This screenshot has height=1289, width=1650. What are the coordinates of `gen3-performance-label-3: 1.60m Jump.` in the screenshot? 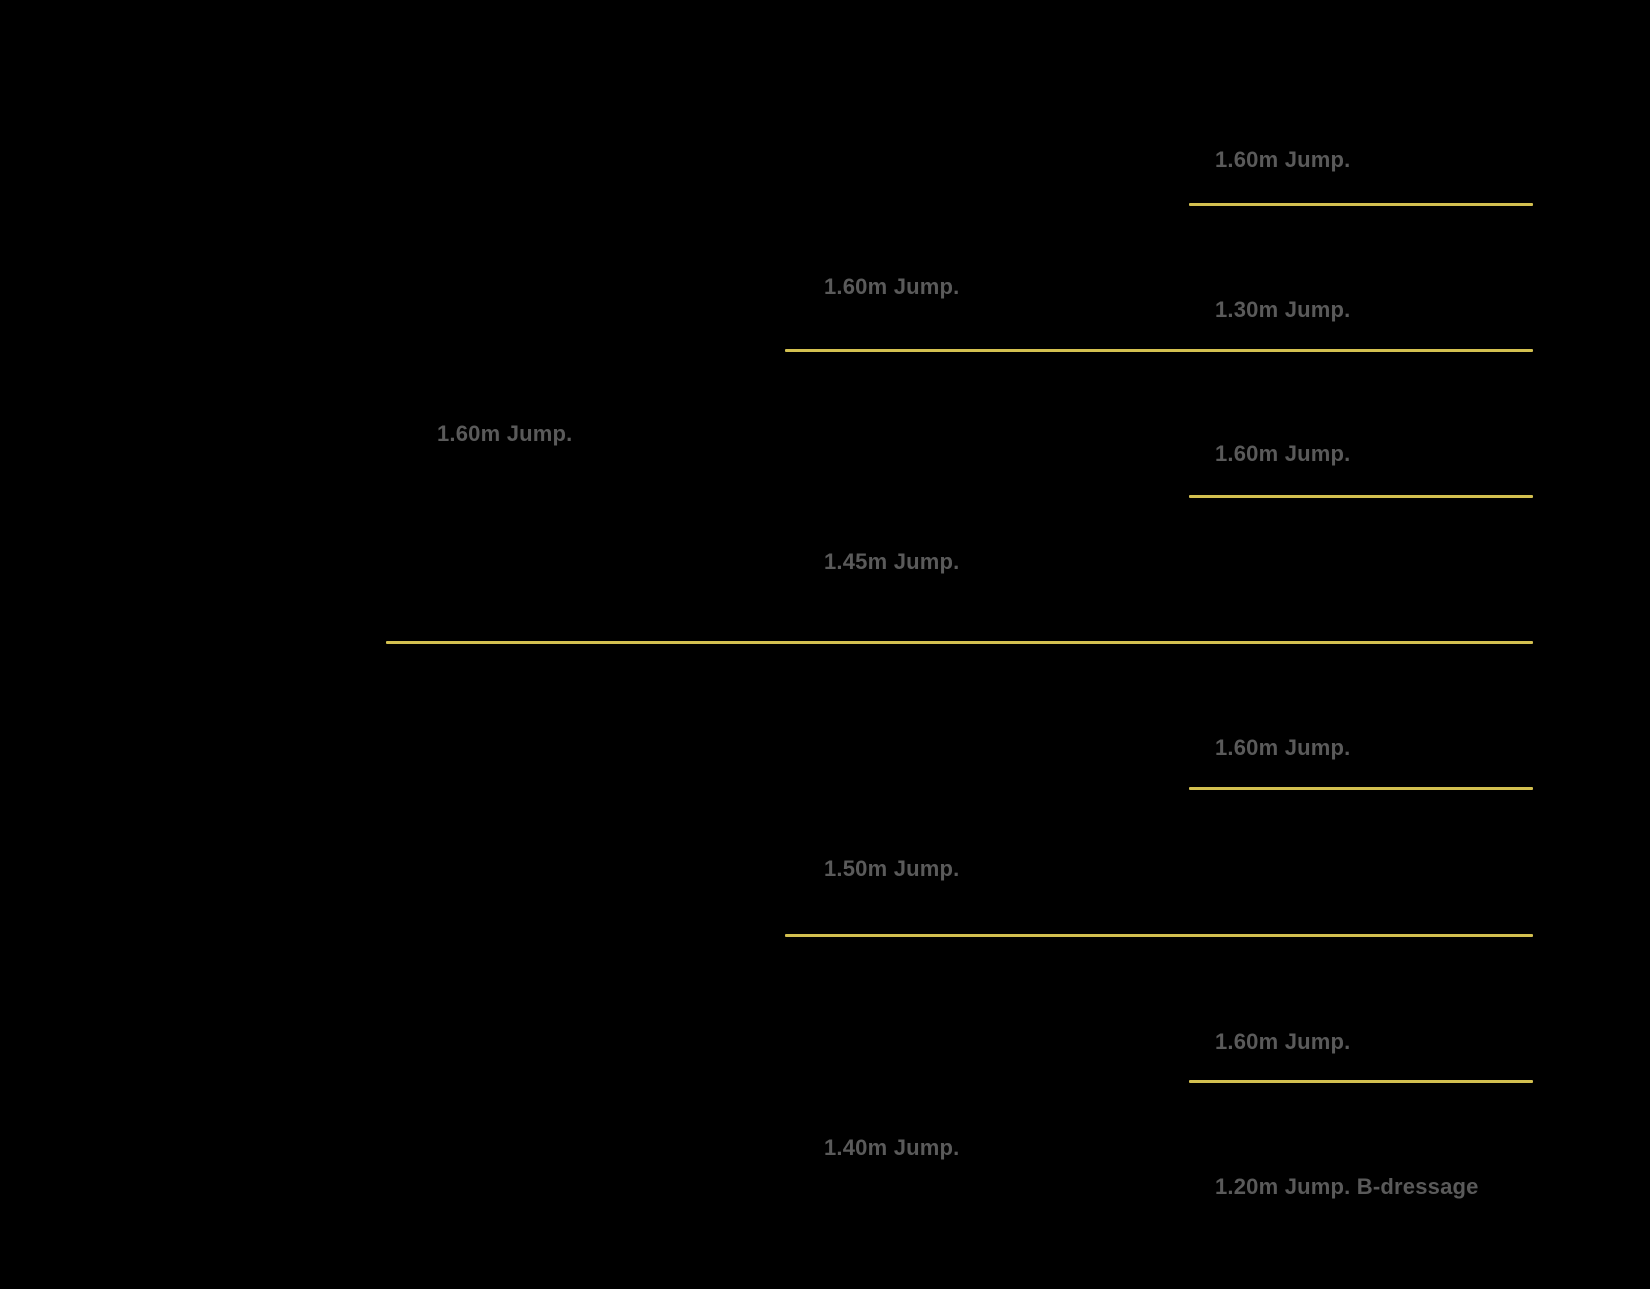 It's located at (1283, 453).